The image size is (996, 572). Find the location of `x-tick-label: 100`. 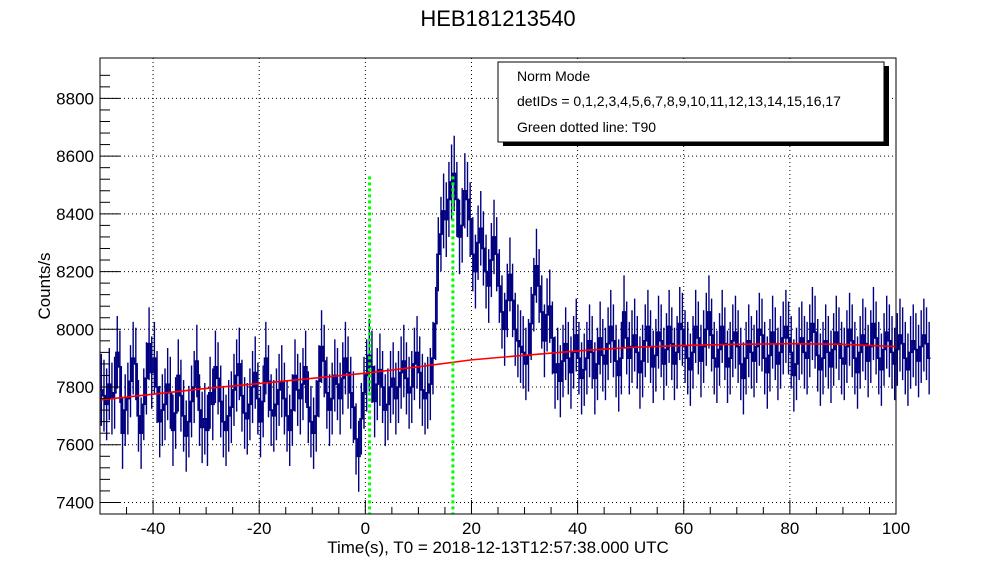

x-tick-label: 100 is located at coordinates (896, 528).